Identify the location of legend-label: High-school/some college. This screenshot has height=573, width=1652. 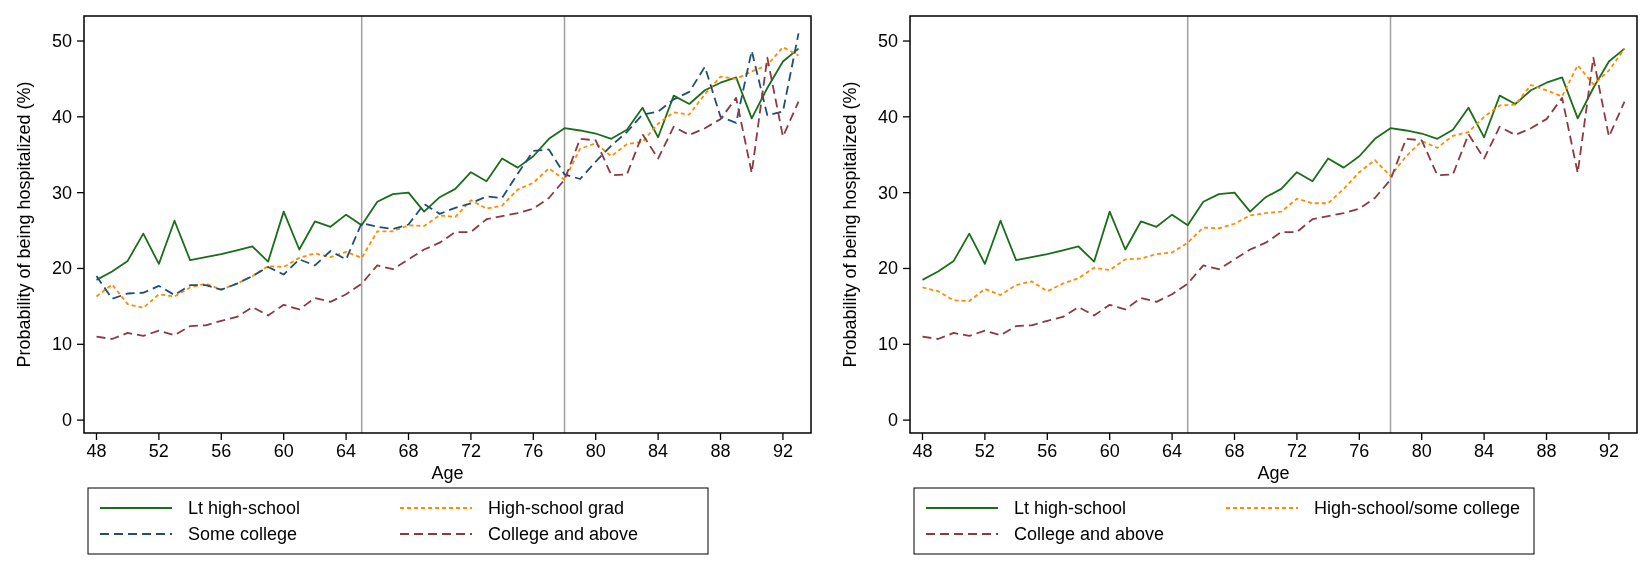
(1417, 508).